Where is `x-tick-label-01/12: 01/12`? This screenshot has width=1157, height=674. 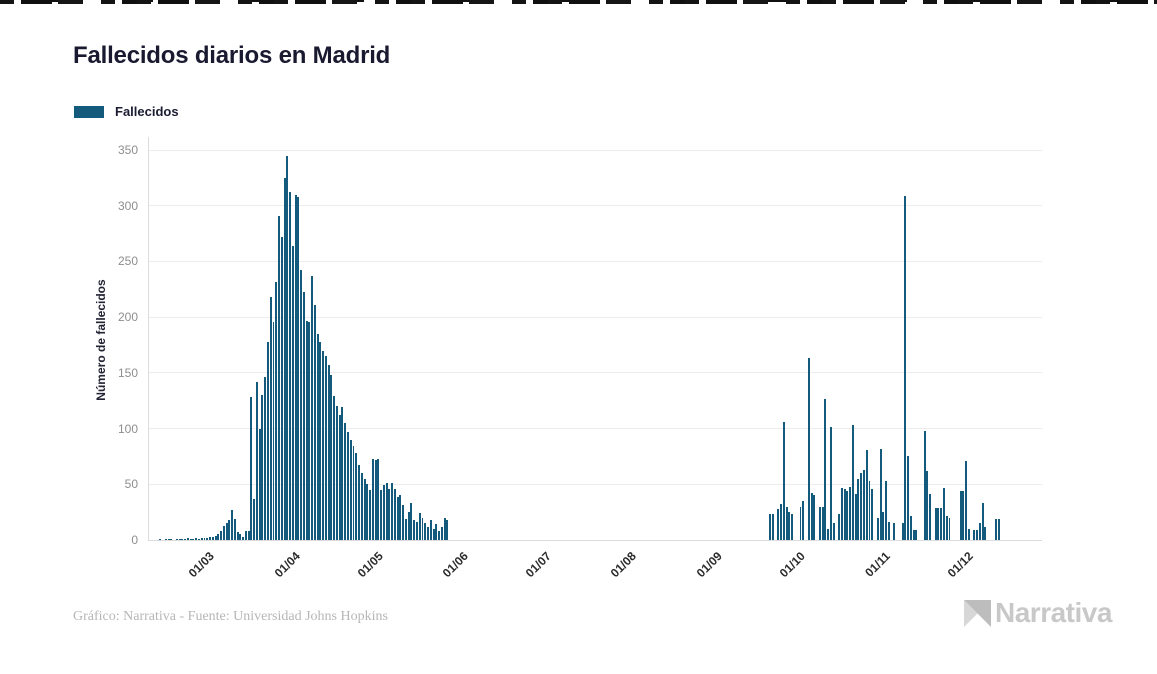
x-tick-label-01/12: 01/12 is located at coordinates (960, 565).